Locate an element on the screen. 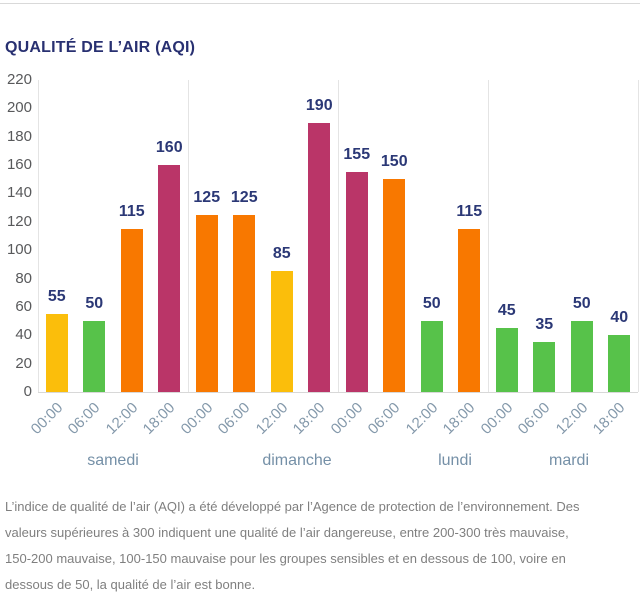 Image resolution: width=640 pixels, height=603 pixels. x-axis-day-label: dimanche is located at coordinates (297, 460).